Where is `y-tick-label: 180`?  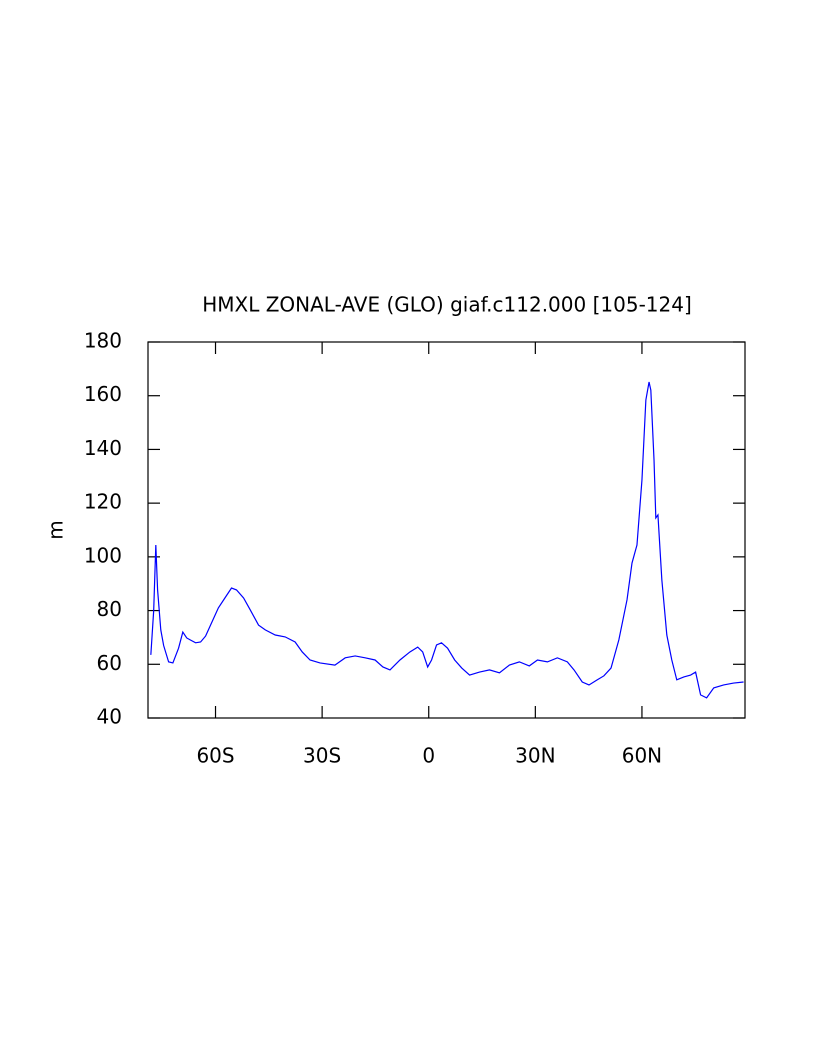 y-tick-label: 180 is located at coordinates (103, 341).